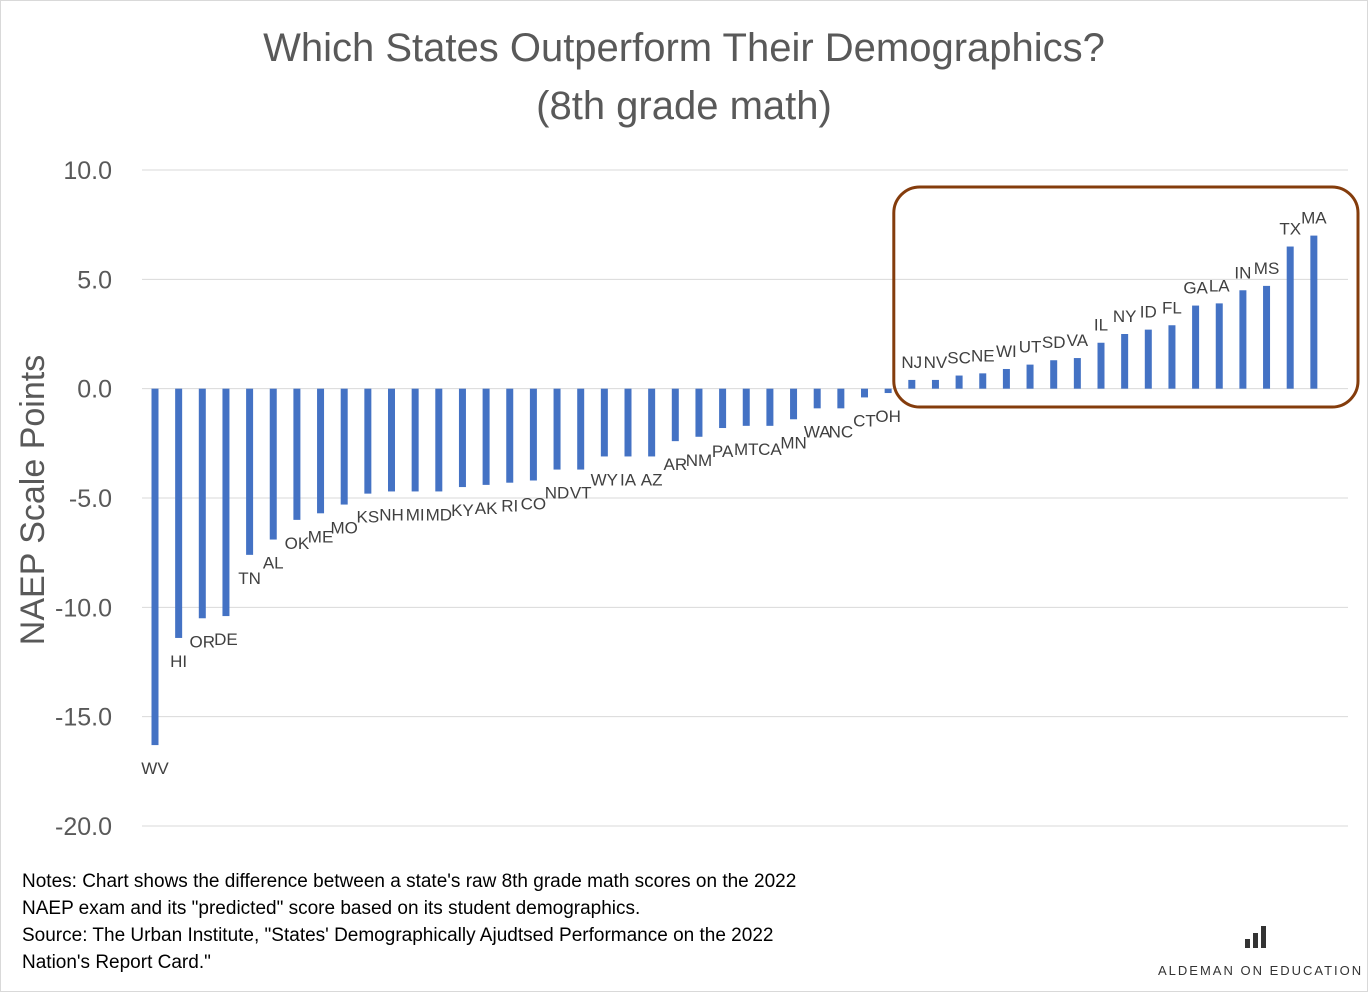  What do you see at coordinates (1101, 325) in the screenshot?
I see `data-label-il: IL` at bounding box center [1101, 325].